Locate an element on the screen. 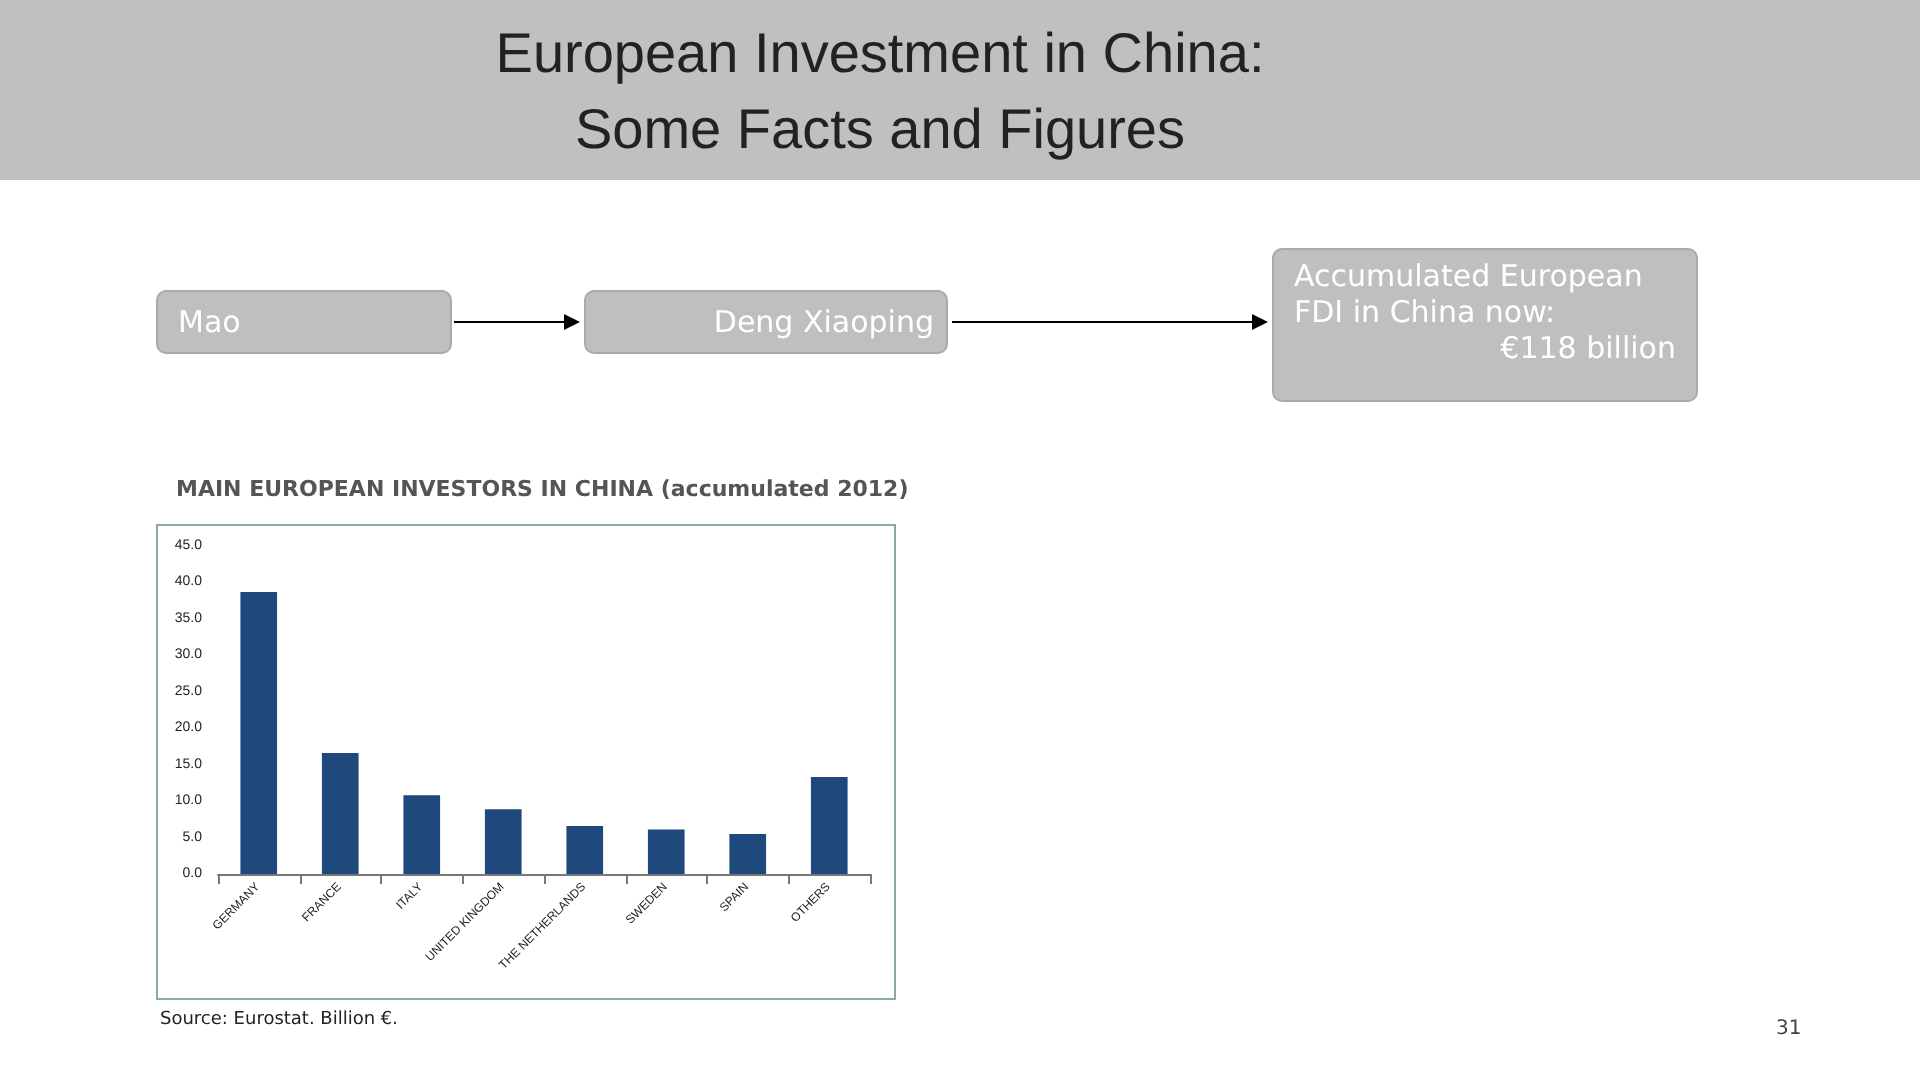 The width and height of the screenshot is (1920, 1080). source-note: Source: Eurostat. Billion €. is located at coordinates (279, 1020).